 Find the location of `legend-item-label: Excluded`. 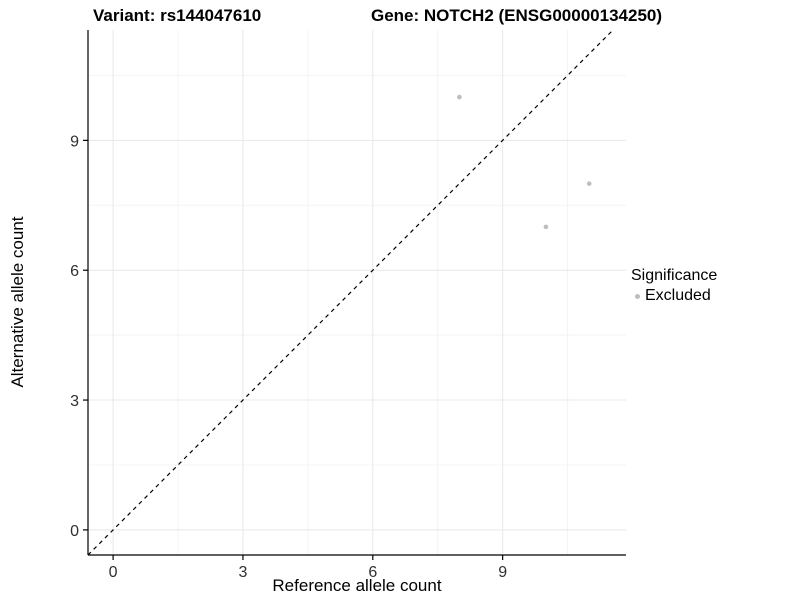

legend-item-label: Excluded is located at coordinates (678, 295).